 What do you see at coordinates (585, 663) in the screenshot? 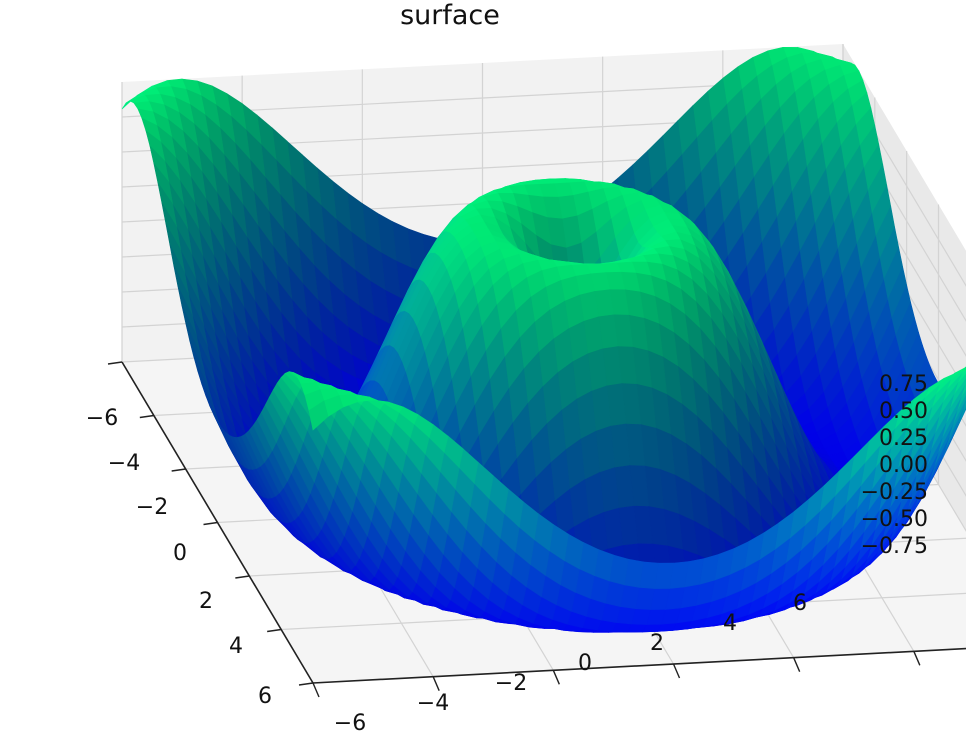
I see `x-tick-label: 0` at bounding box center [585, 663].